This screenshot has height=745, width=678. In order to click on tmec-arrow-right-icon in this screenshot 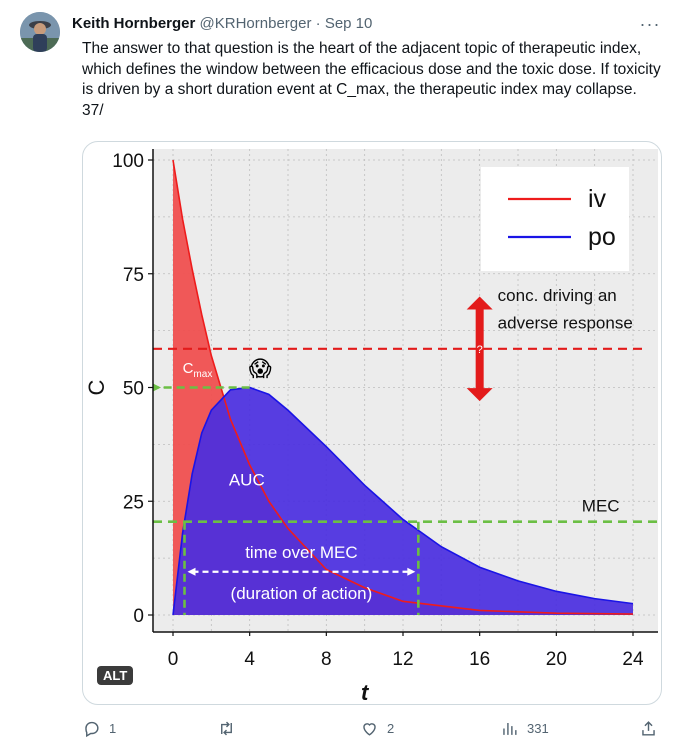, I will do `click(411, 571)`.